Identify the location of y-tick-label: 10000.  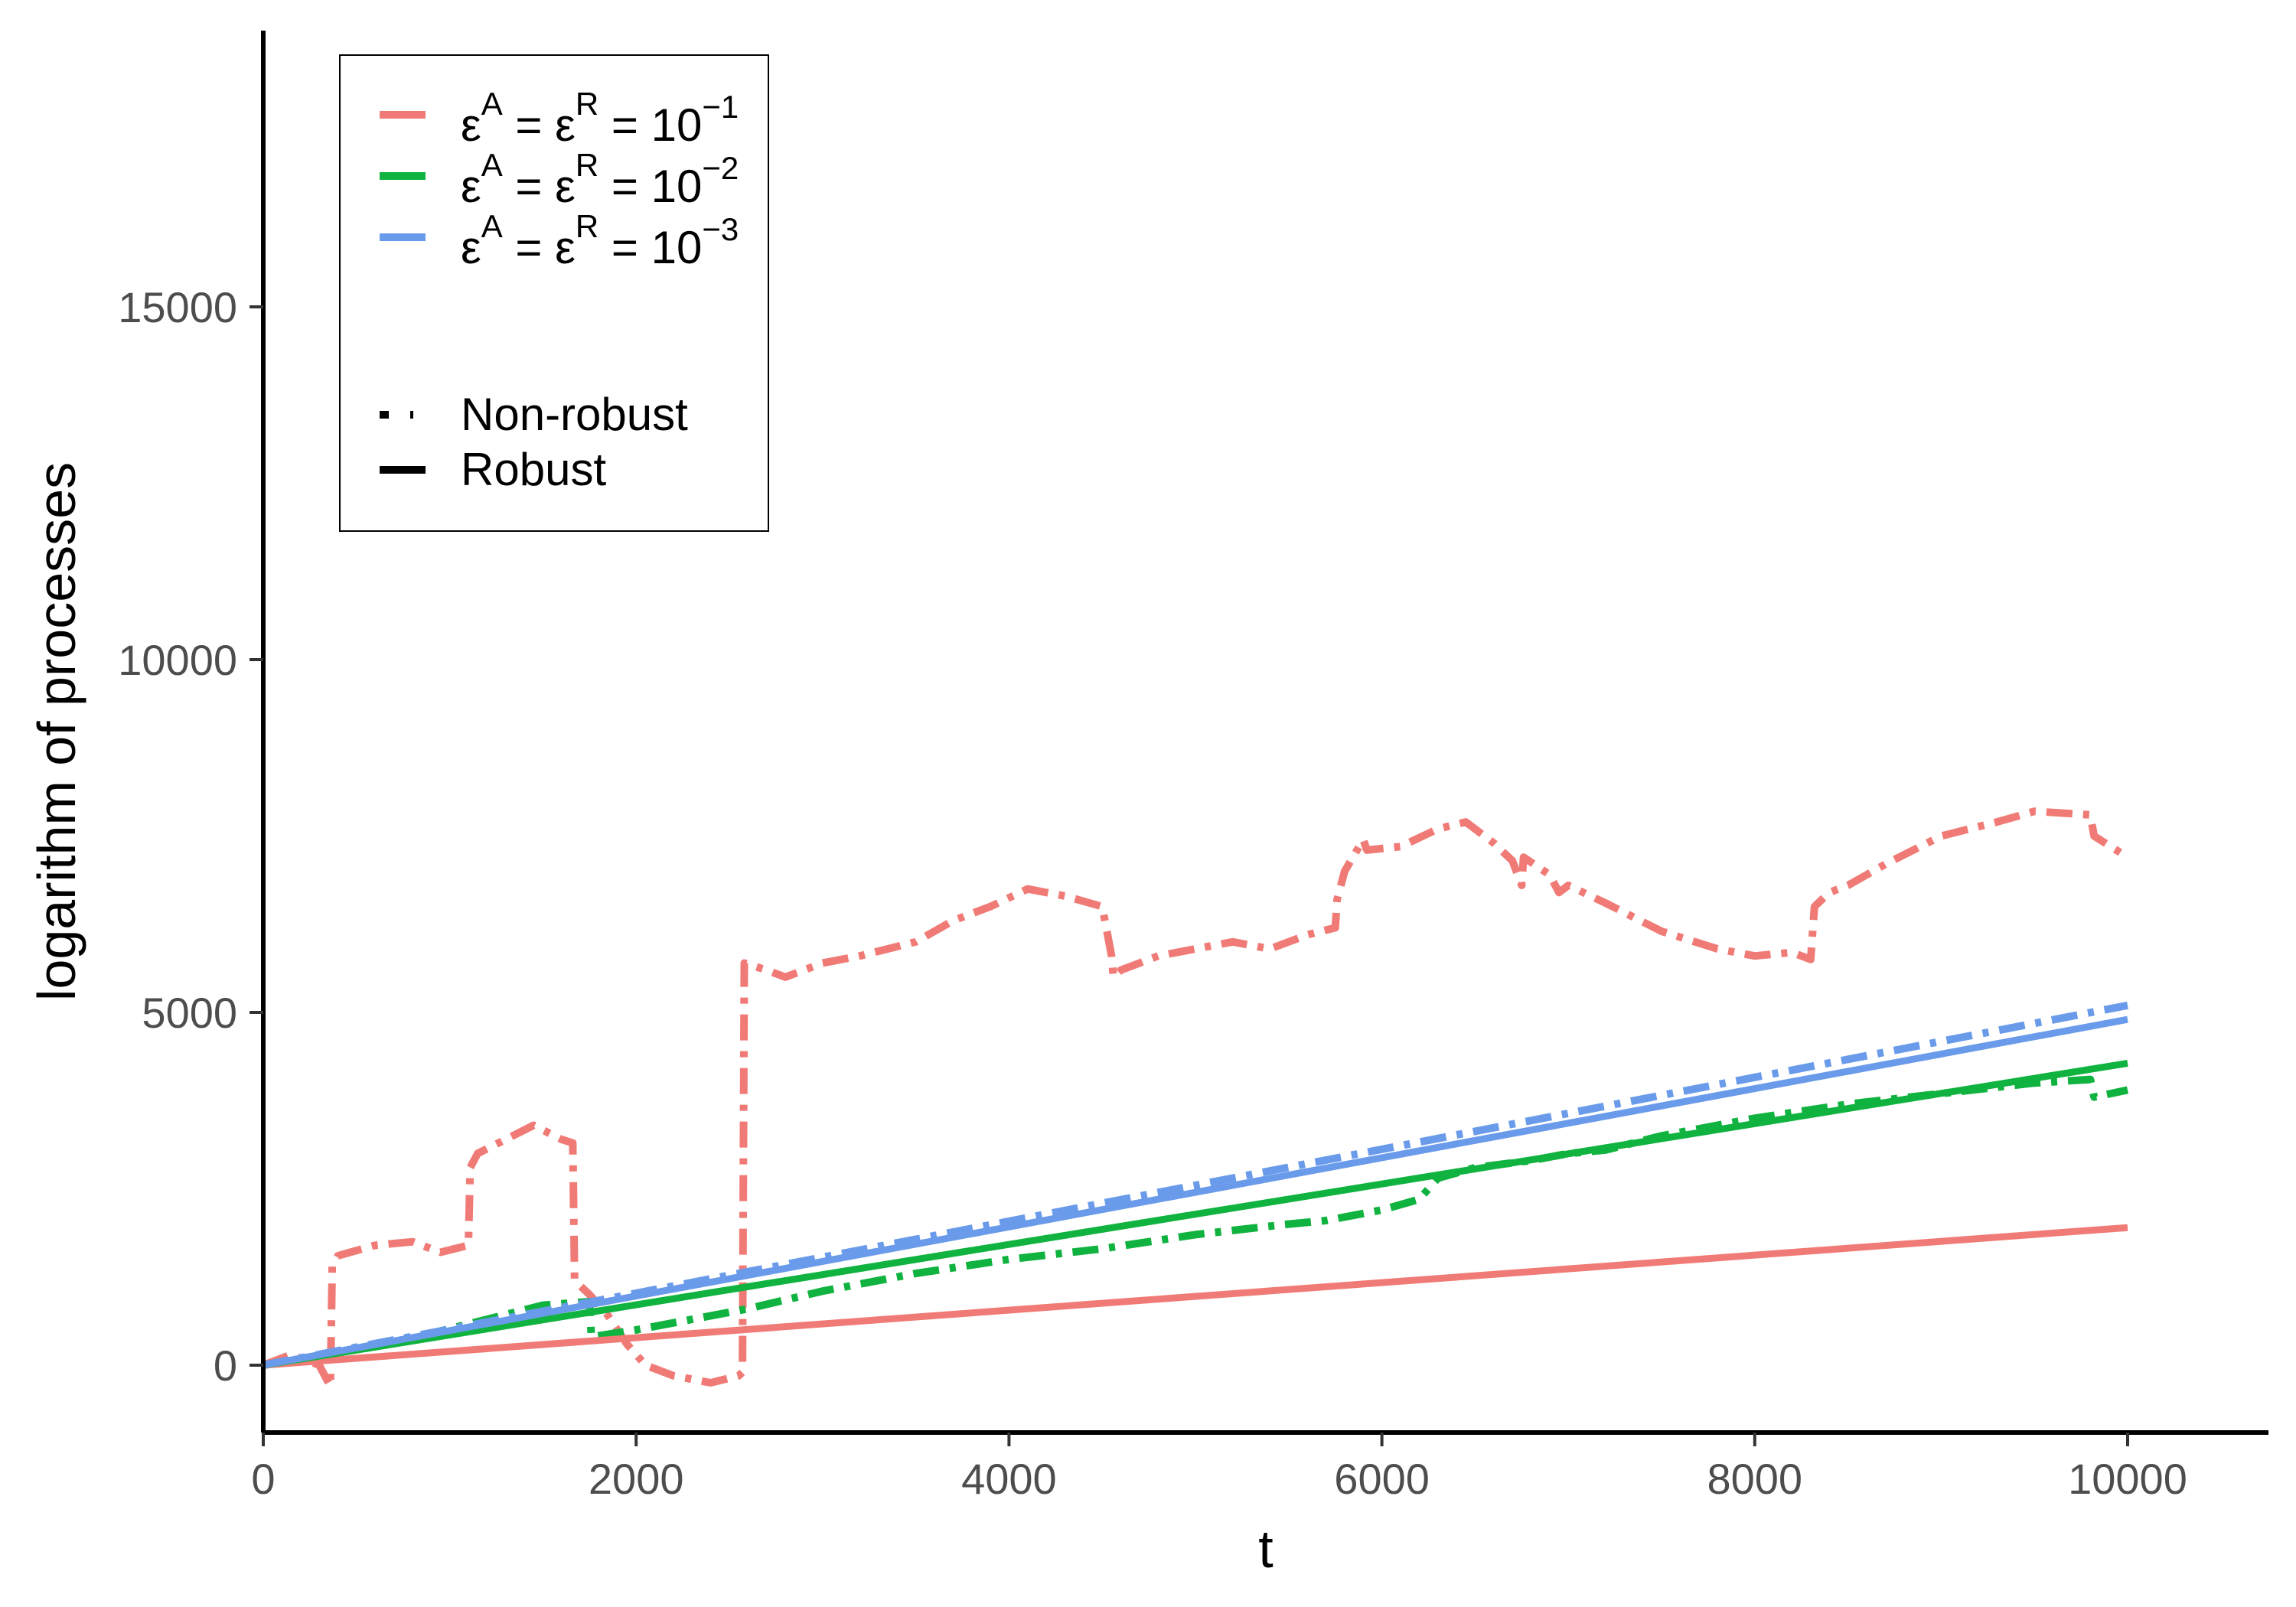
(177, 660).